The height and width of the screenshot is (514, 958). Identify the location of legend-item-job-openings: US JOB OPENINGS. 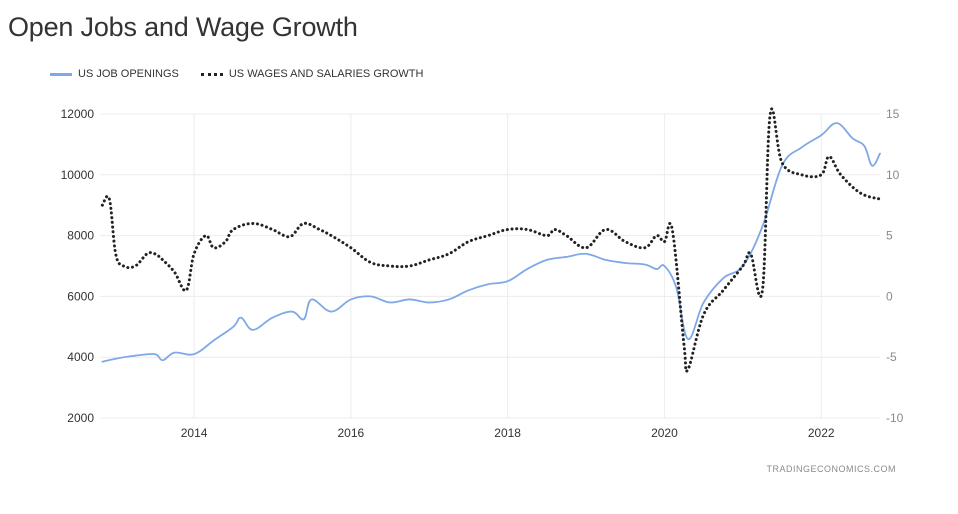
(114, 74).